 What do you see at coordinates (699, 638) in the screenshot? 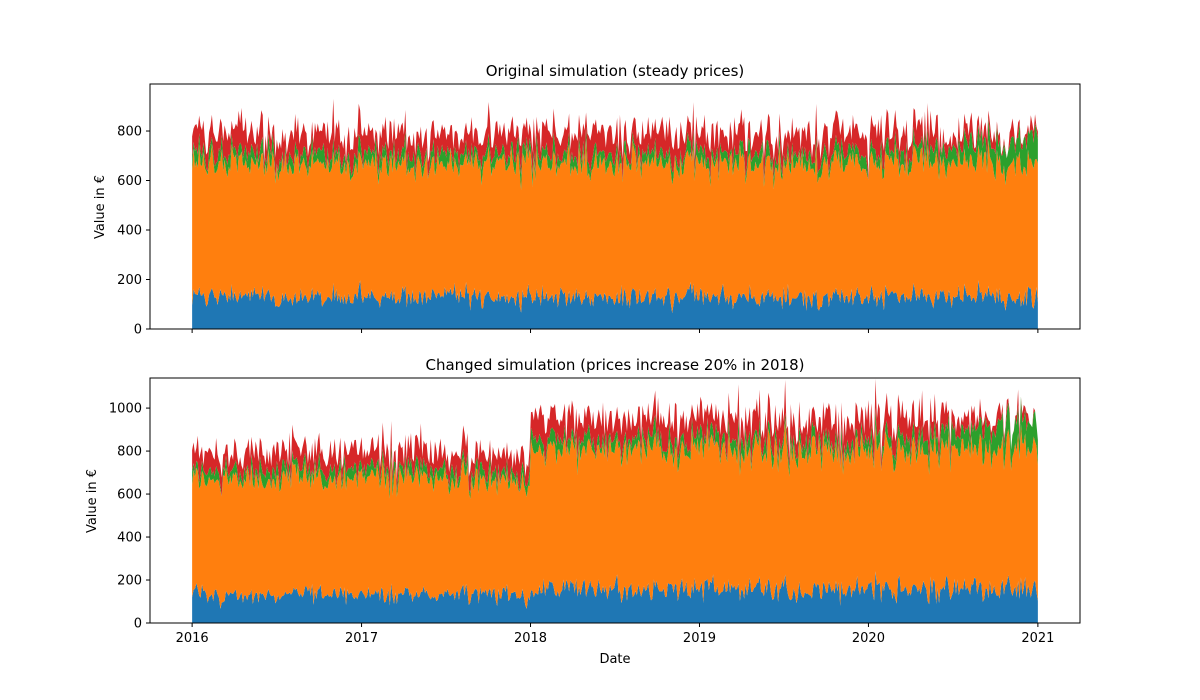
I see `x-tick-label: 2019` at bounding box center [699, 638].